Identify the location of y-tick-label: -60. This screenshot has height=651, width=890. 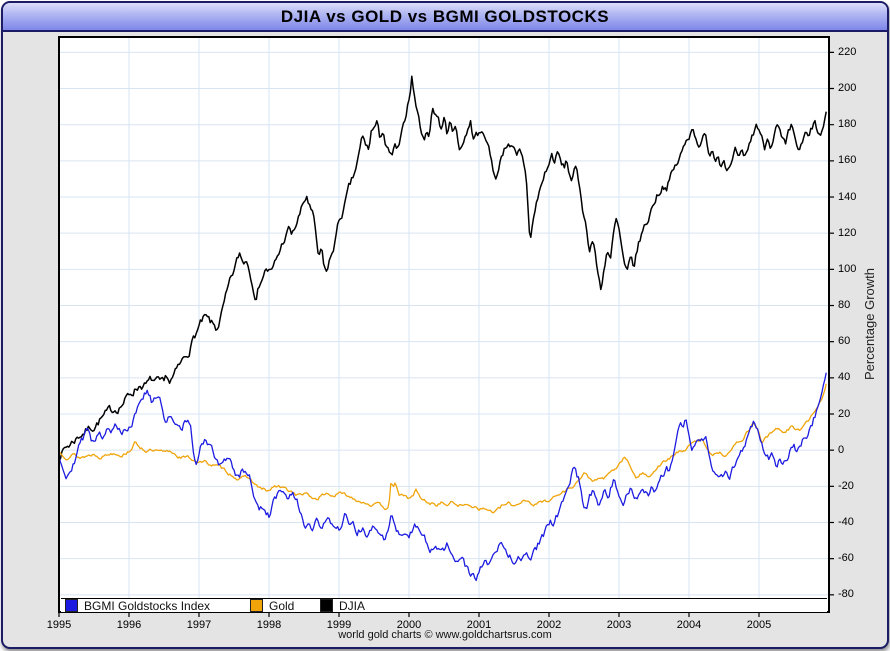
(846, 558).